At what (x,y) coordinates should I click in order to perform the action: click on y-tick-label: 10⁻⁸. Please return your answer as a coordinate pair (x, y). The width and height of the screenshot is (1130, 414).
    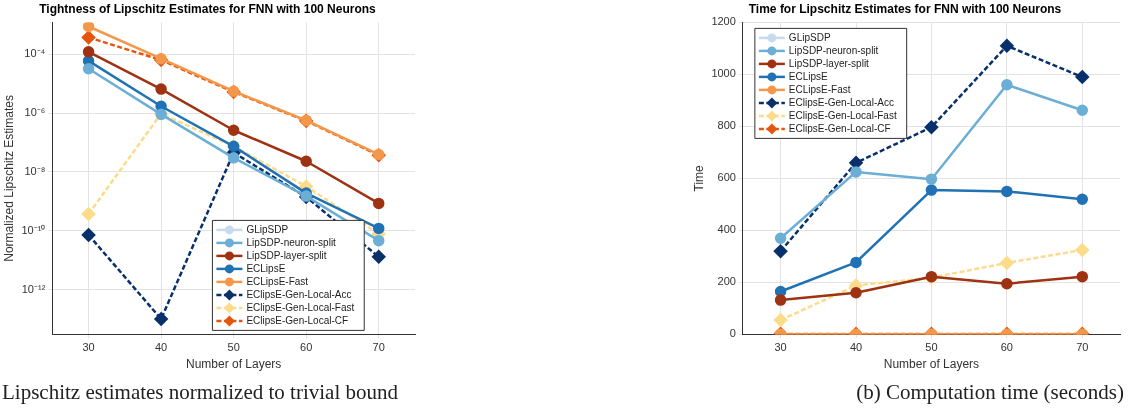
    Looking at the image, I should click on (35, 170).